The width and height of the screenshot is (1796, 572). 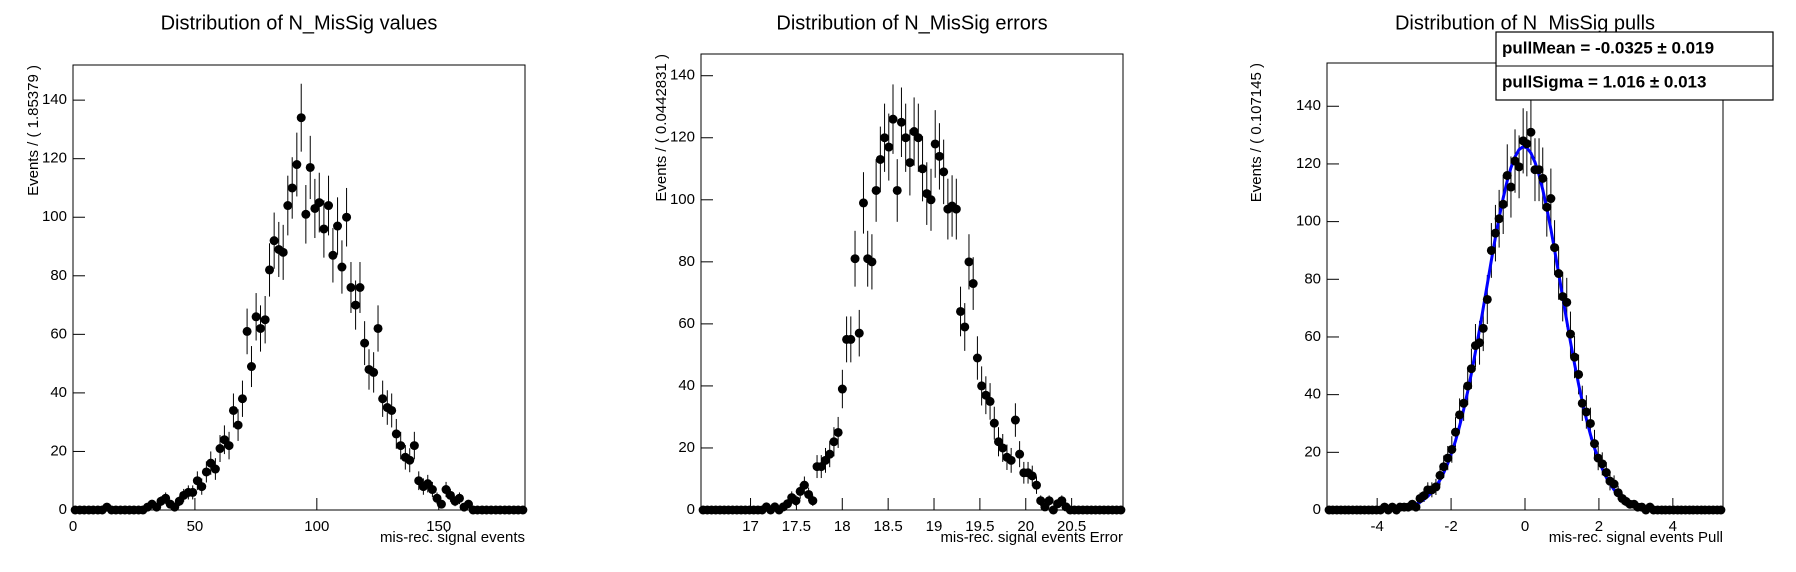 I want to click on x-tick-label: 19.5, so click(x=979, y=526).